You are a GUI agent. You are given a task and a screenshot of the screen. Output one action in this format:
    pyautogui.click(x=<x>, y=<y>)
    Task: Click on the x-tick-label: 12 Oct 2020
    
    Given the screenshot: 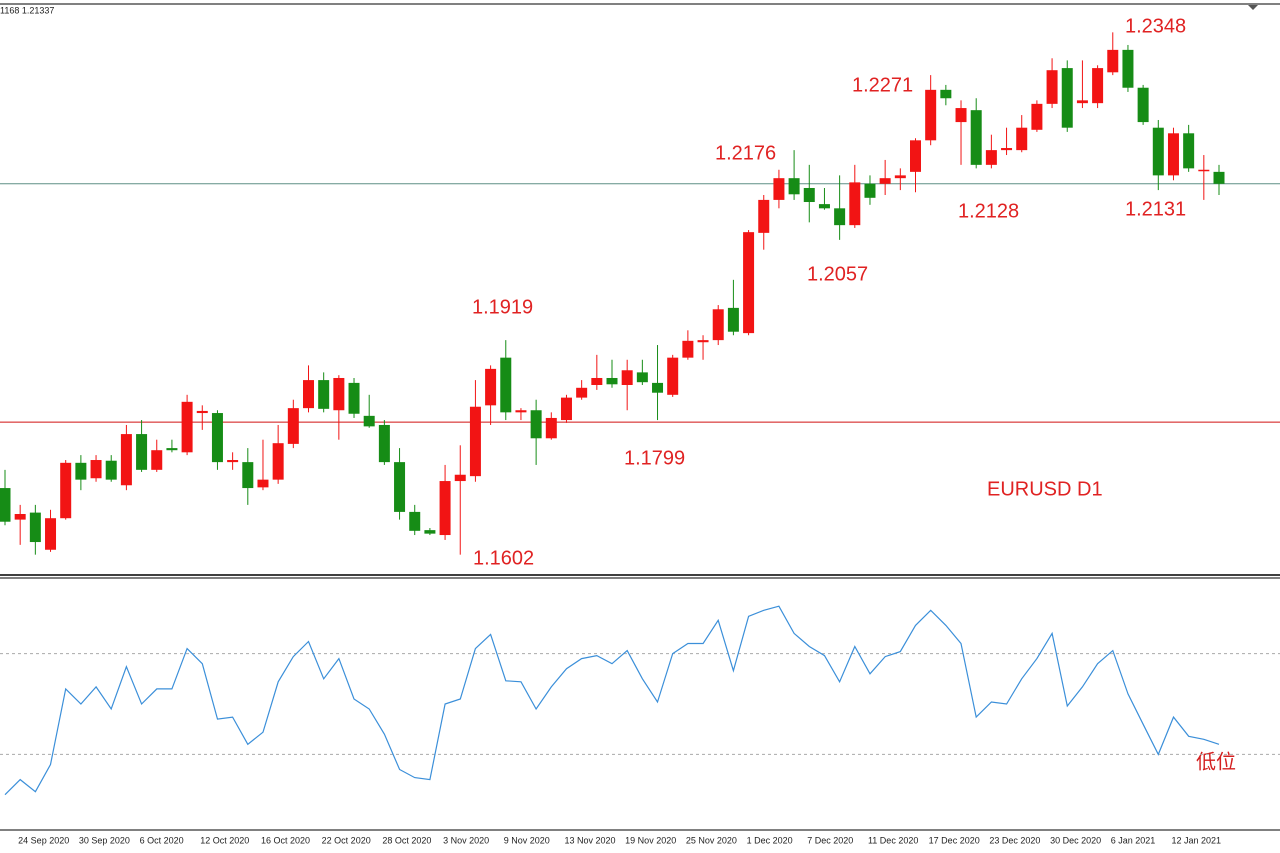 What is the action you would take?
    pyautogui.click(x=224, y=840)
    